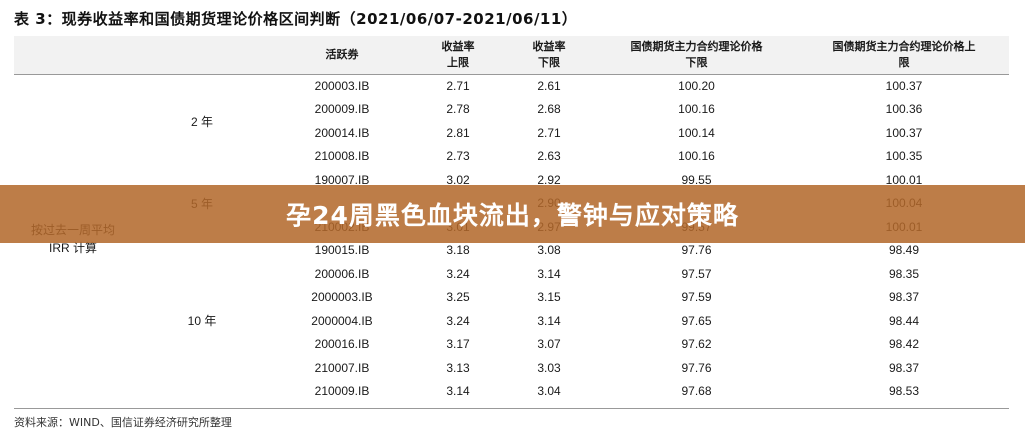 This screenshot has height=431, width=1025. Describe the element at coordinates (458, 109) in the screenshot. I see `table-cell: 2.78` at that location.